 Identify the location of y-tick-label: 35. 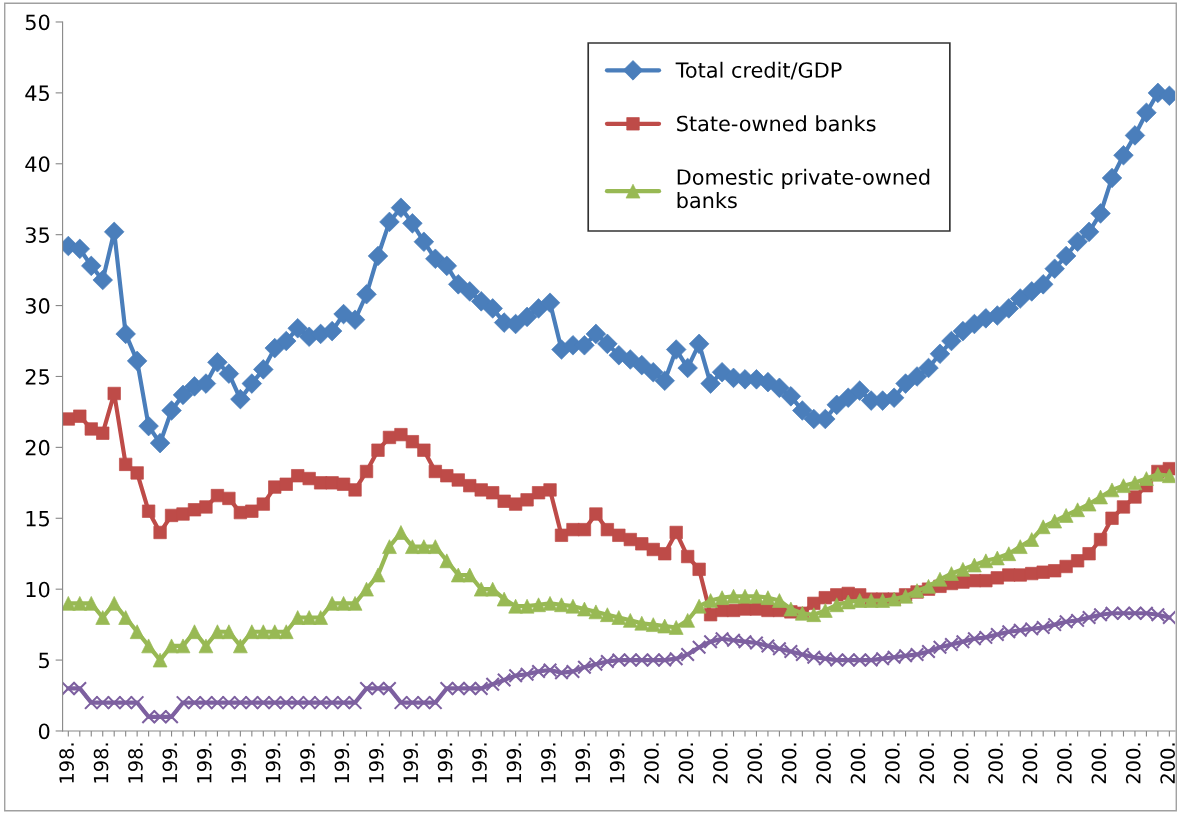
(37, 235).